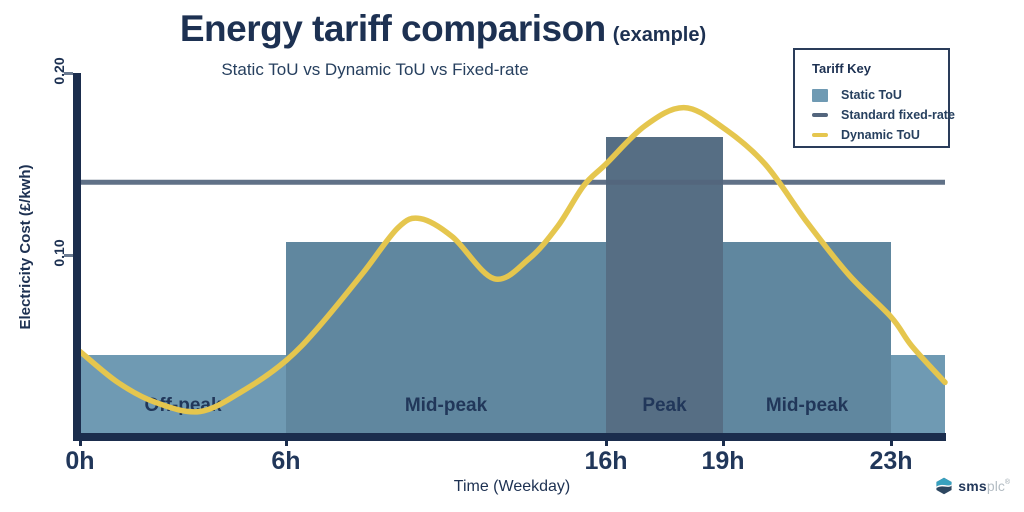 Image resolution: width=1024 pixels, height=512 pixels. I want to click on legend-item-label: Dynamic ToU, so click(880, 135).